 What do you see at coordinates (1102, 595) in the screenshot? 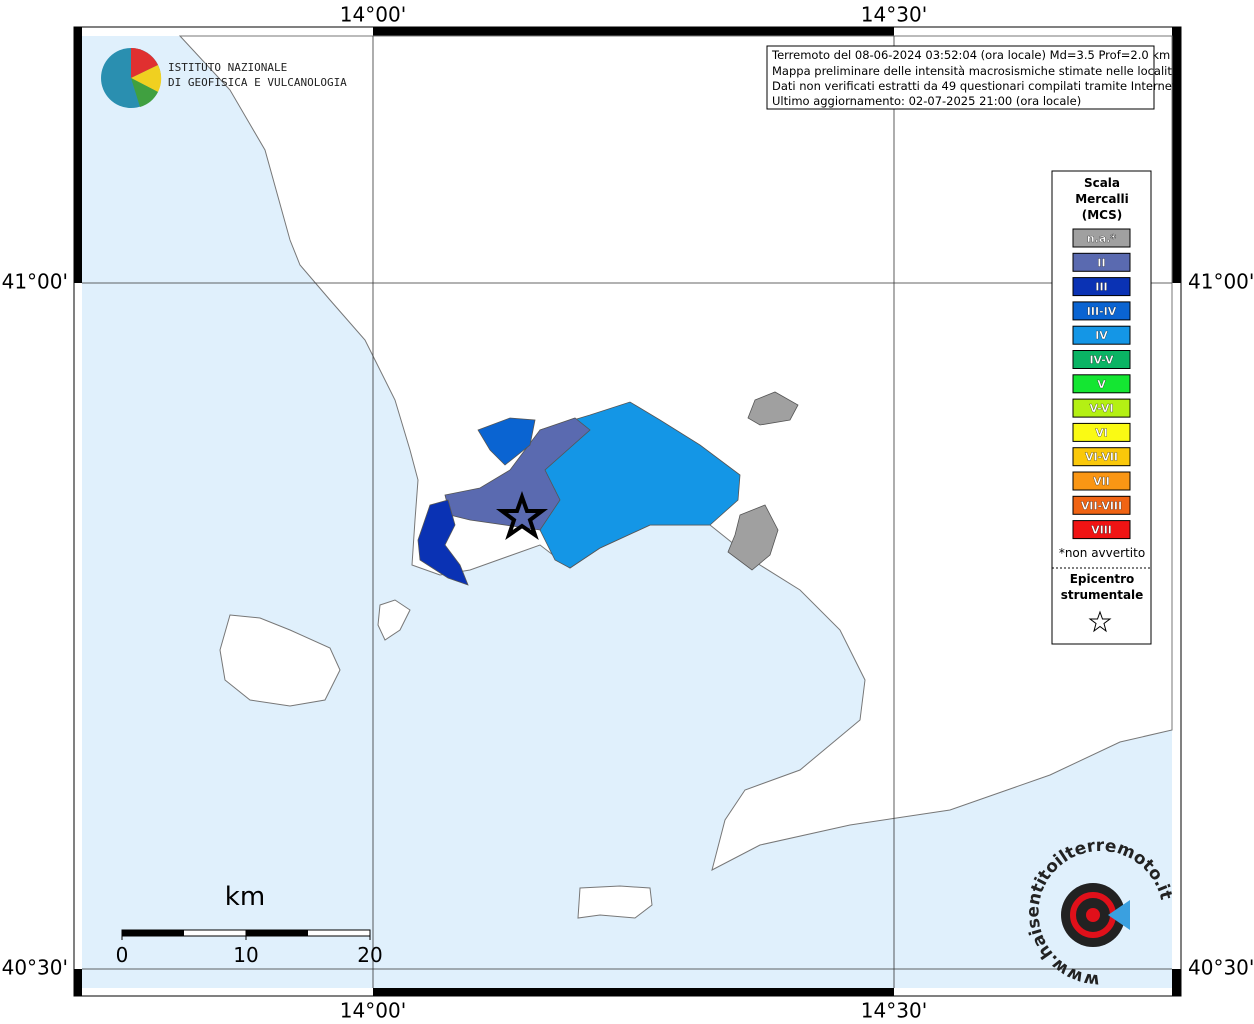
I see `legend-epicenter: strumentale` at bounding box center [1102, 595].